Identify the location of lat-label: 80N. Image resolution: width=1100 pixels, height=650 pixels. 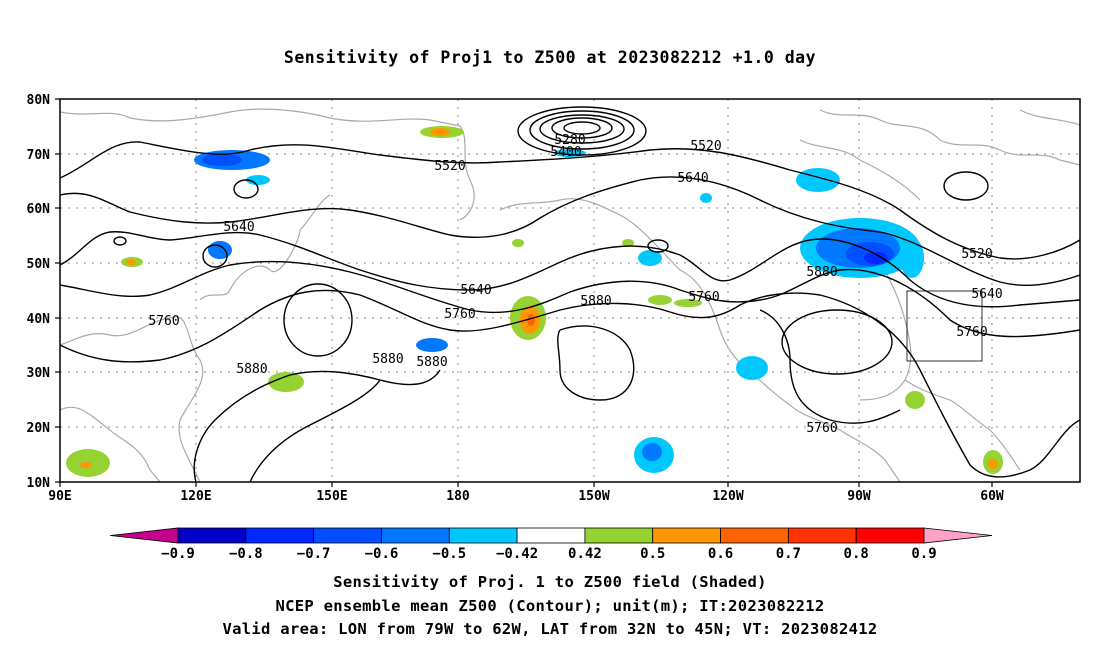
(39, 100).